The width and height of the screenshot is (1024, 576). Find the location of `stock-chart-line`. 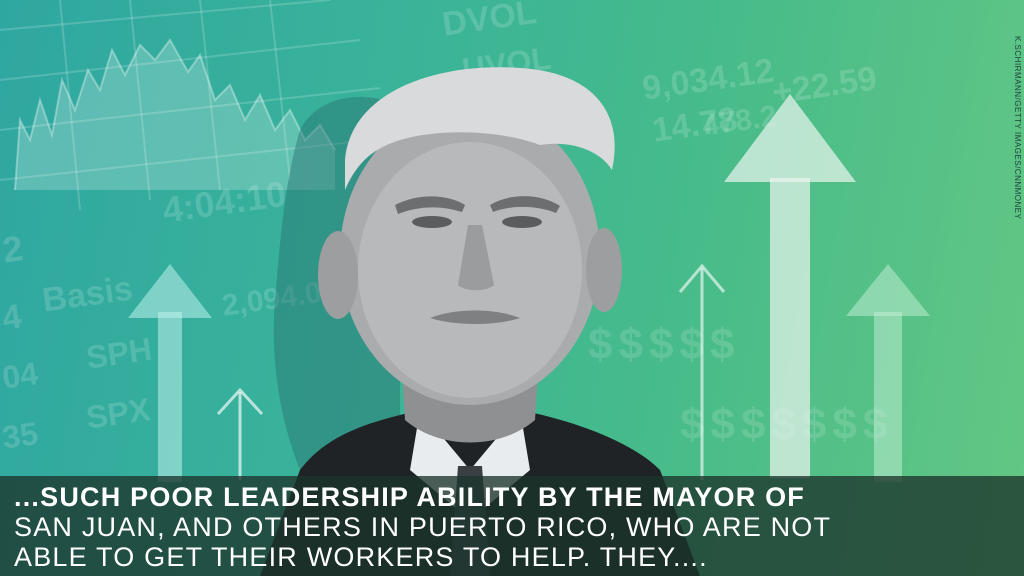

stock-chart-line is located at coordinates (175, 114).